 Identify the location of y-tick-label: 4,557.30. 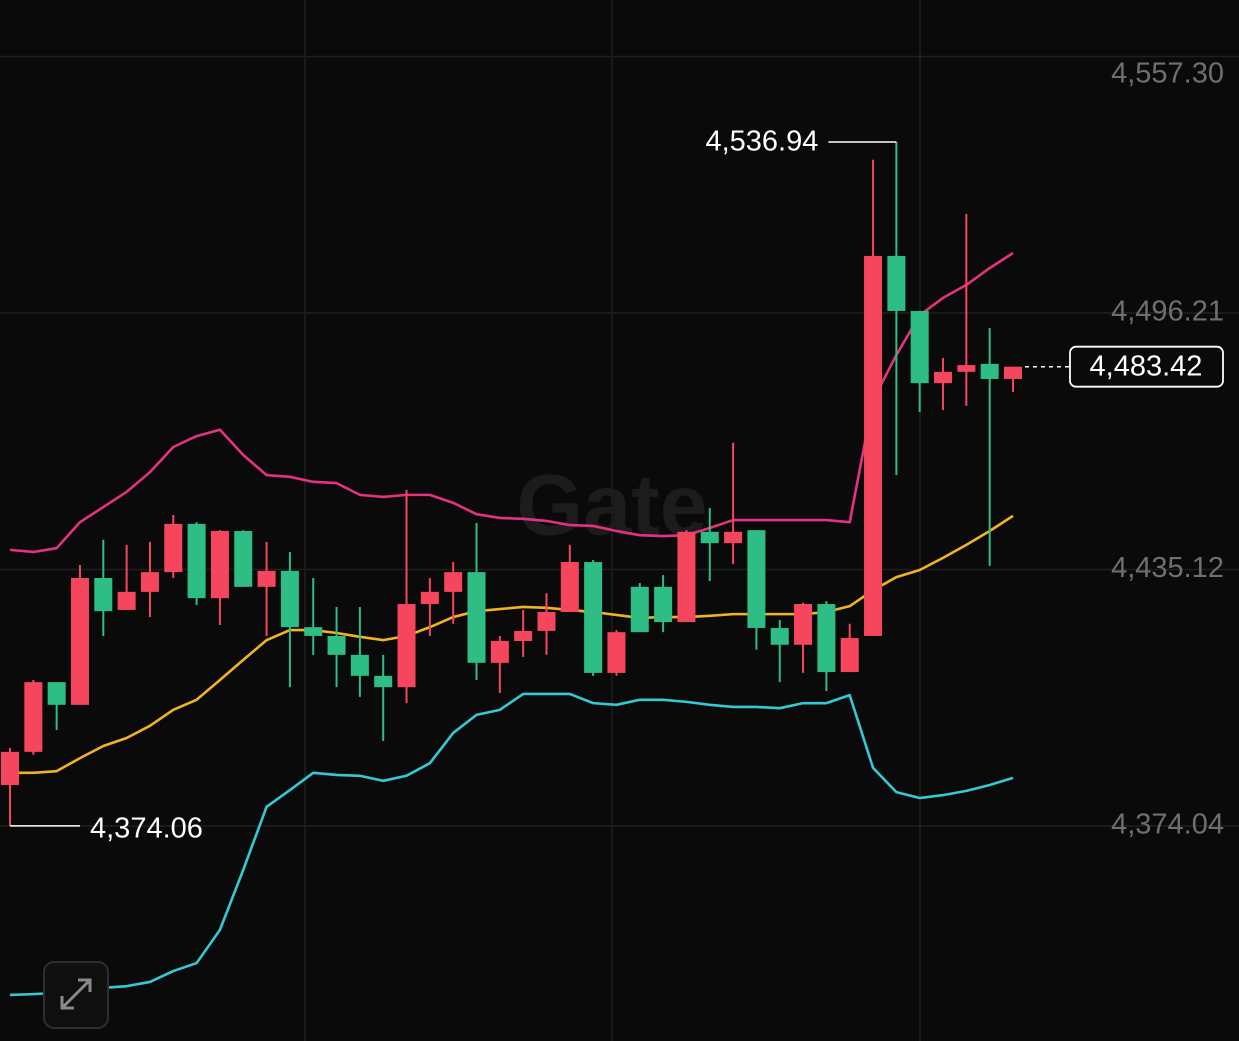
(1167, 74).